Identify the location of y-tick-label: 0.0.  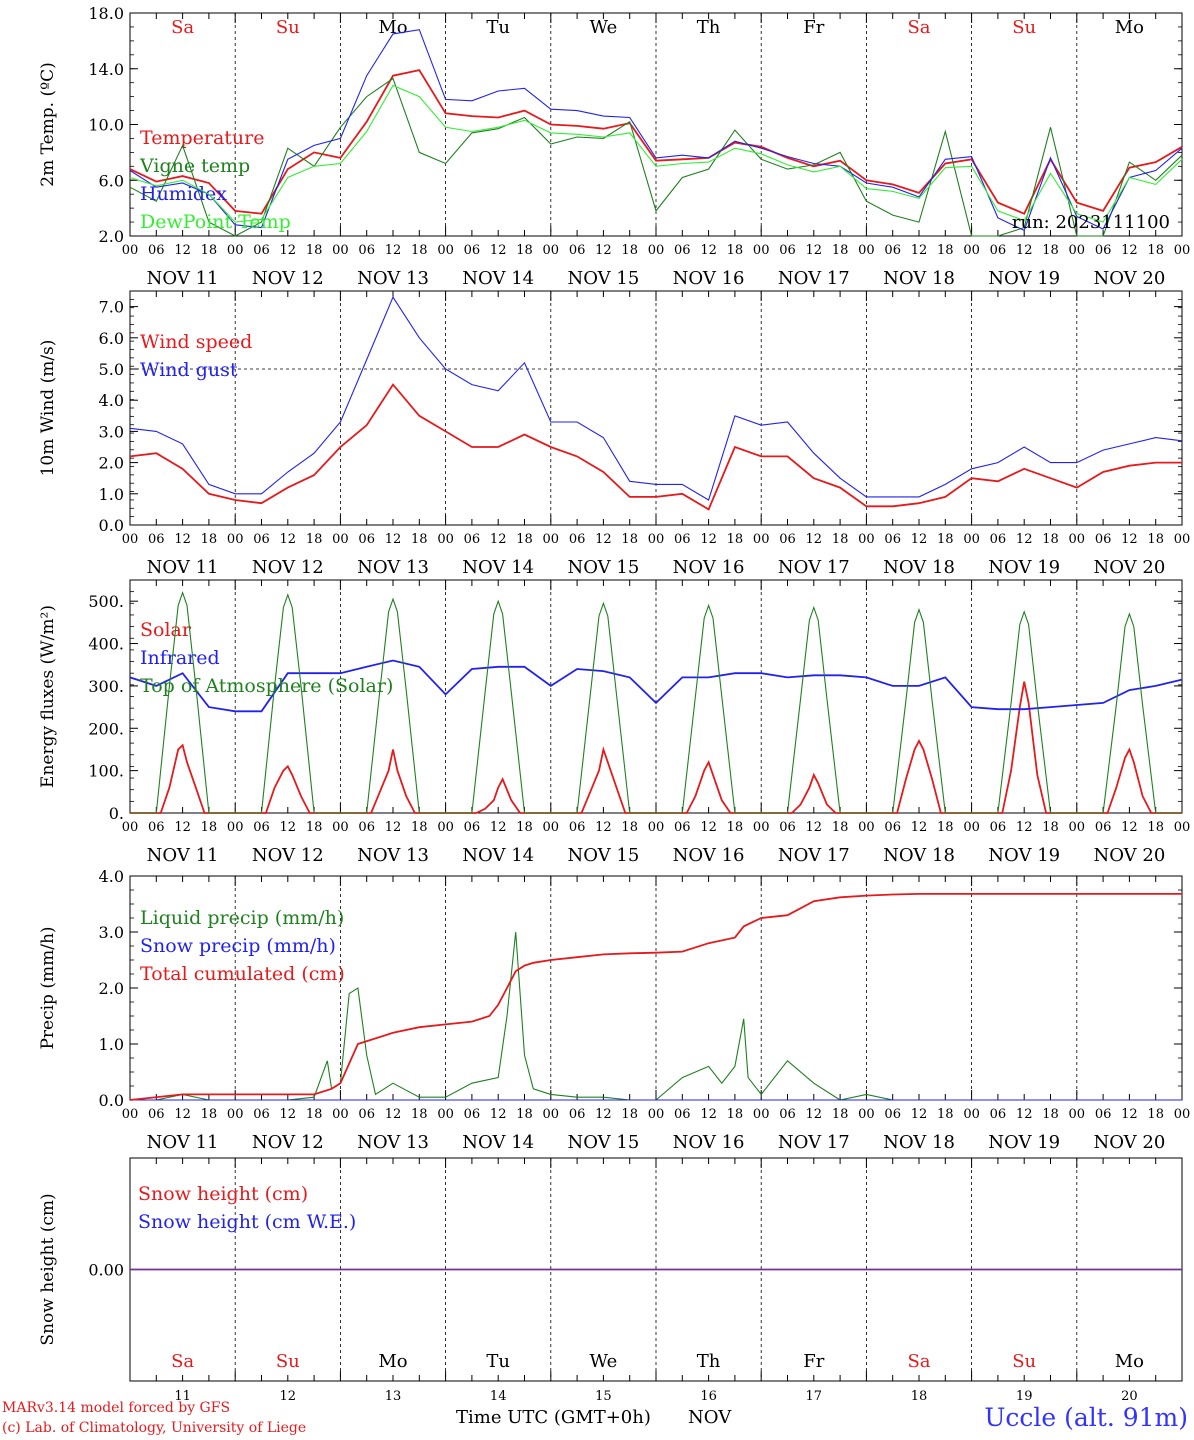
(111, 525).